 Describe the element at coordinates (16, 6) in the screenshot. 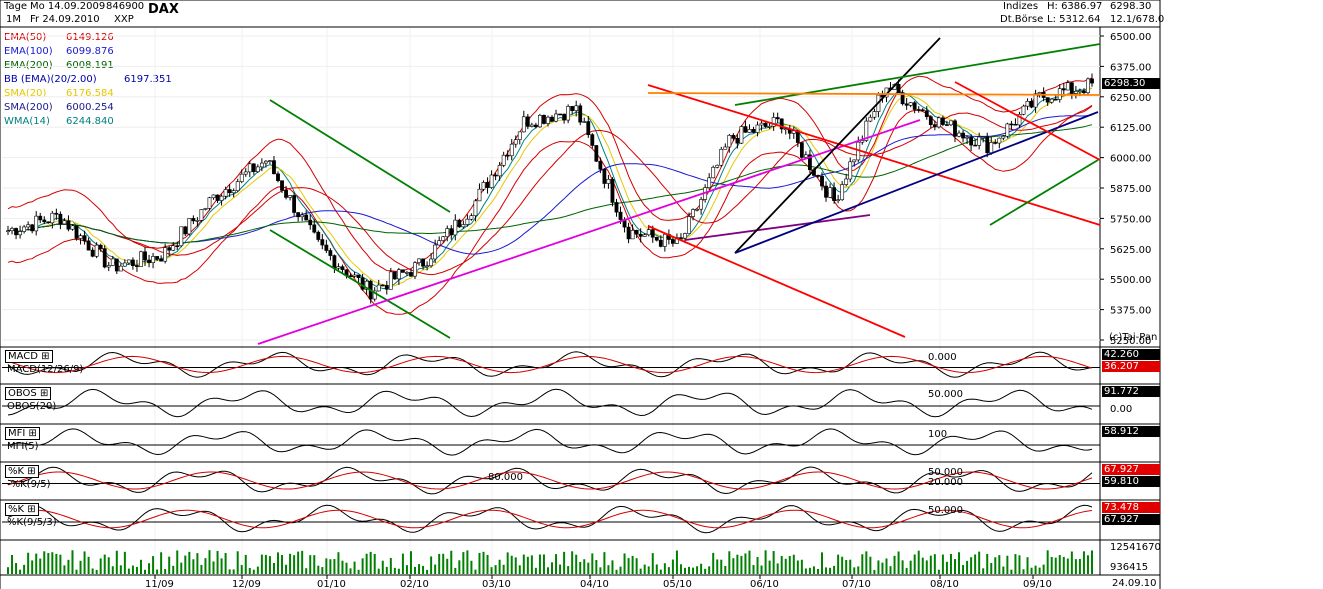

I see `period-label: Tage` at that location.